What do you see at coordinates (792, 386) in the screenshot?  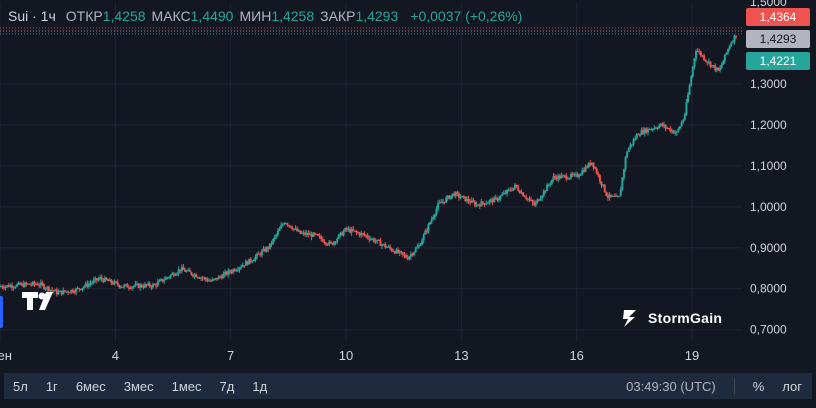 I see `log-scale-toggle: лог` at bounding box center [792, 386].